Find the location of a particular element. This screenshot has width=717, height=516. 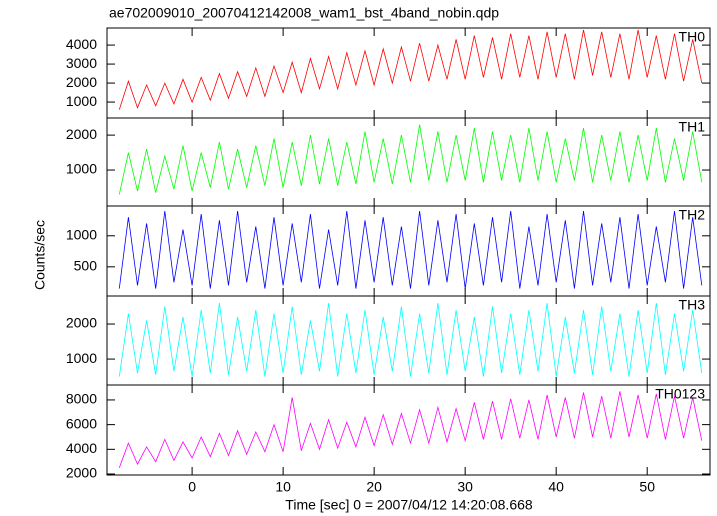

y-tick-label: 6000 is located at coordinates (81, 423).